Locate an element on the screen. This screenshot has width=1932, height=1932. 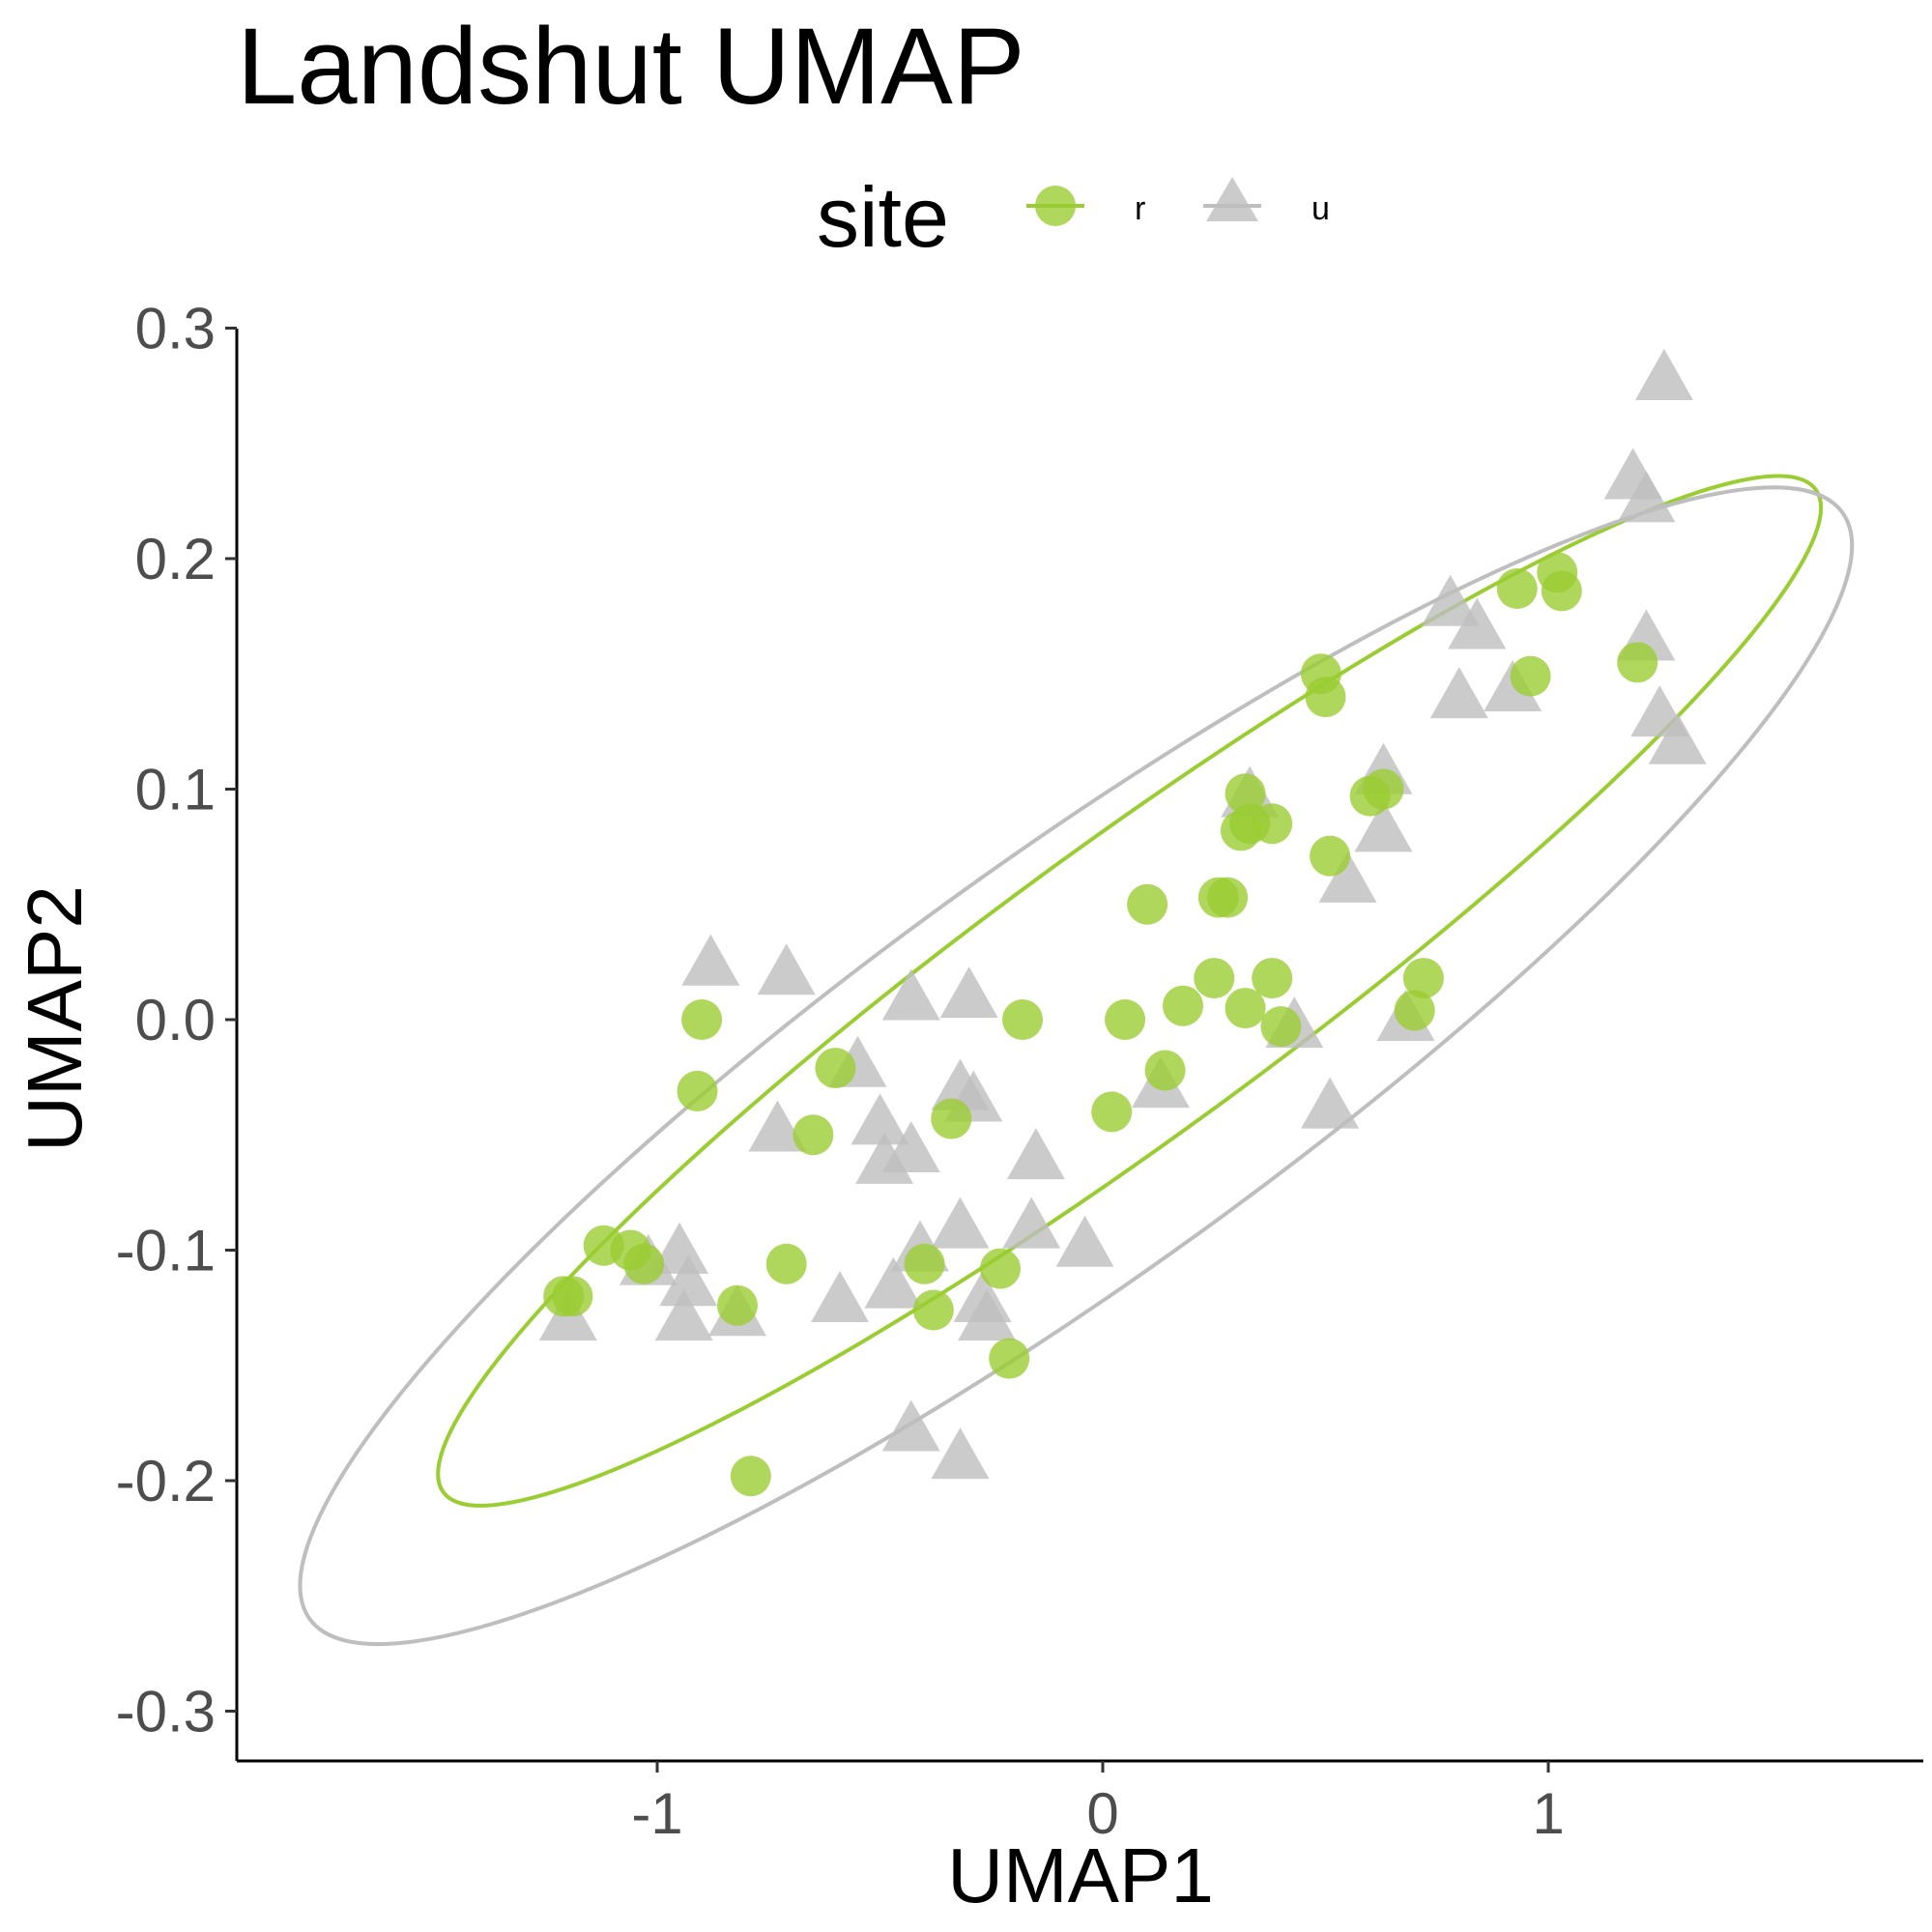
chart-title: Landshut UMAP is located at coordinates (631, 66).